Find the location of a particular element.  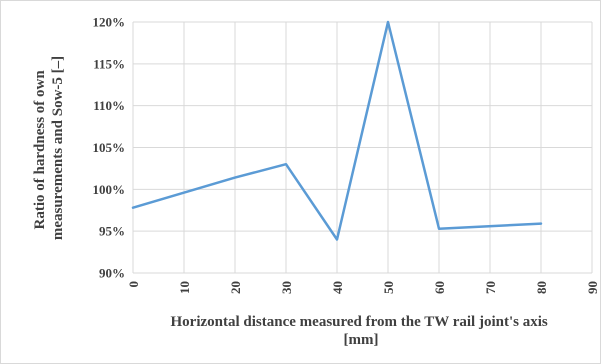

x-tick-label: 20 is located at coordinates (235, 287).